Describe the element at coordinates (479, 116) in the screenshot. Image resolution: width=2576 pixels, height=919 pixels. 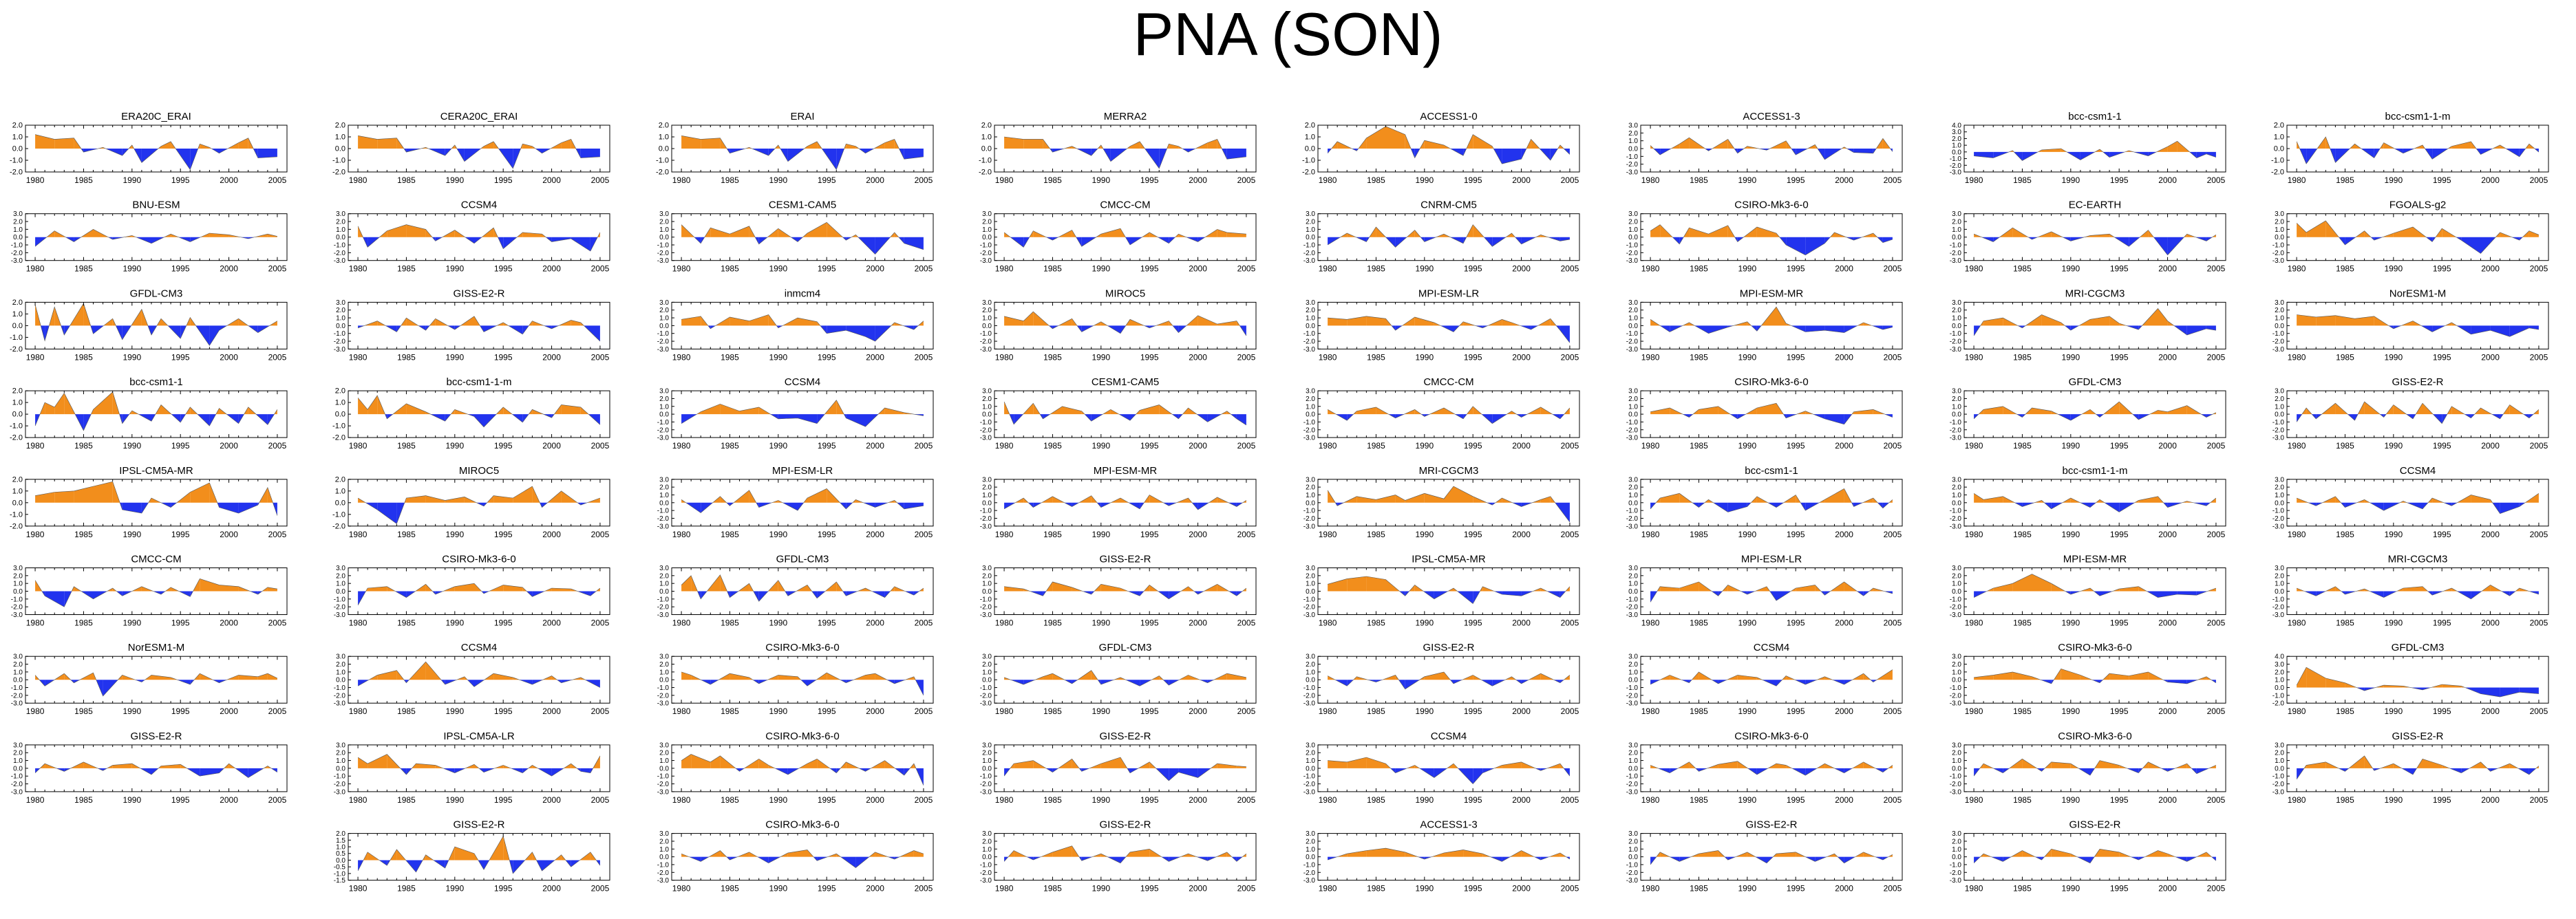
I see `panel-title: CERA20C_ERAI` at that location.